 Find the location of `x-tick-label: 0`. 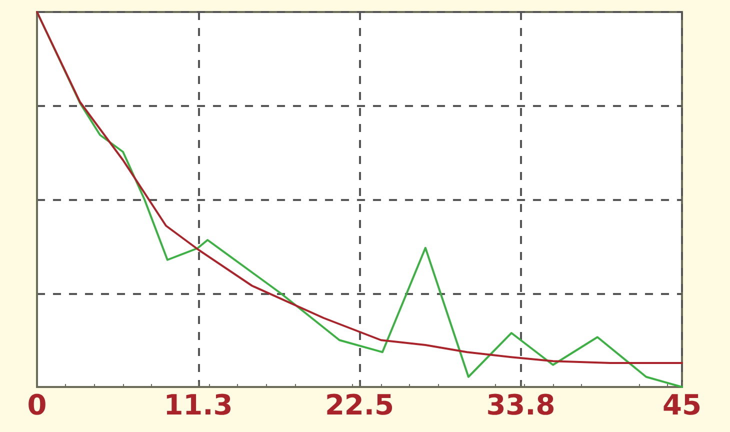

x-tick-label: 0 is located at coordinates (37, 405).